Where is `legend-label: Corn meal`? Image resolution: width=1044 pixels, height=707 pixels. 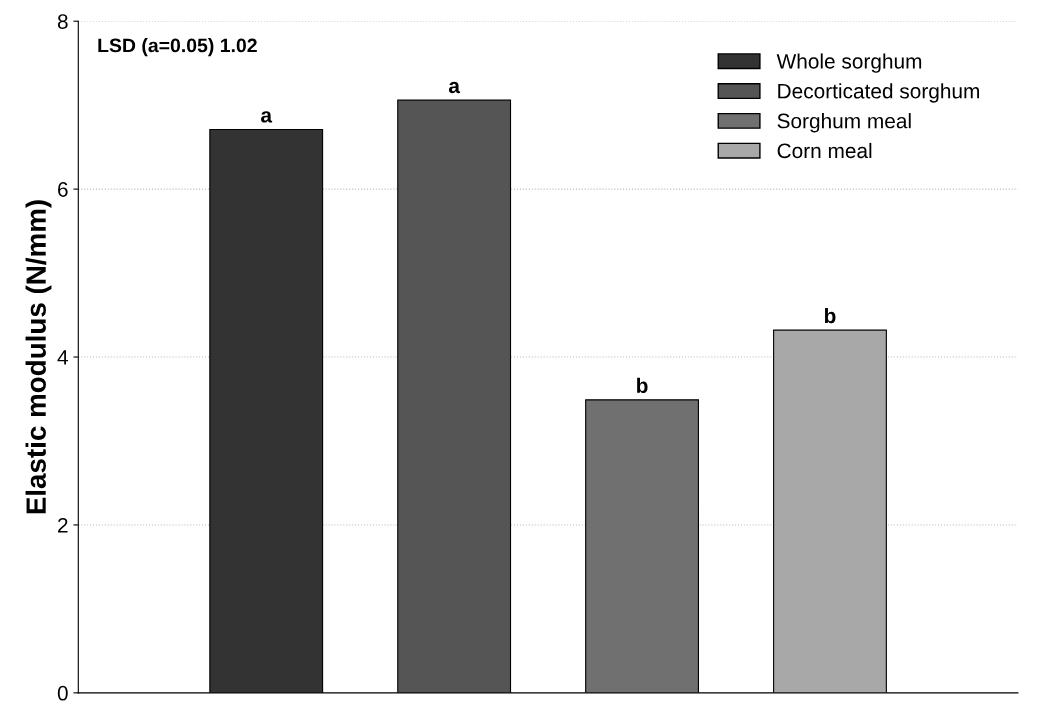 legend-label: Corn meal is located at coordinates (824, 150).